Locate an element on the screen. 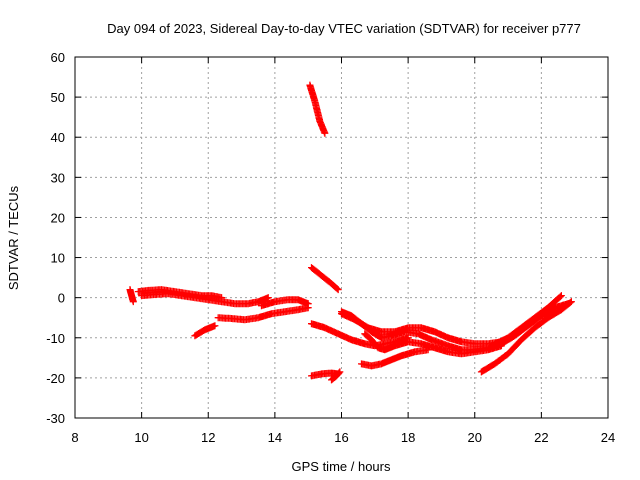  y-tick-label: -30 is located at coordinates (55, 418).